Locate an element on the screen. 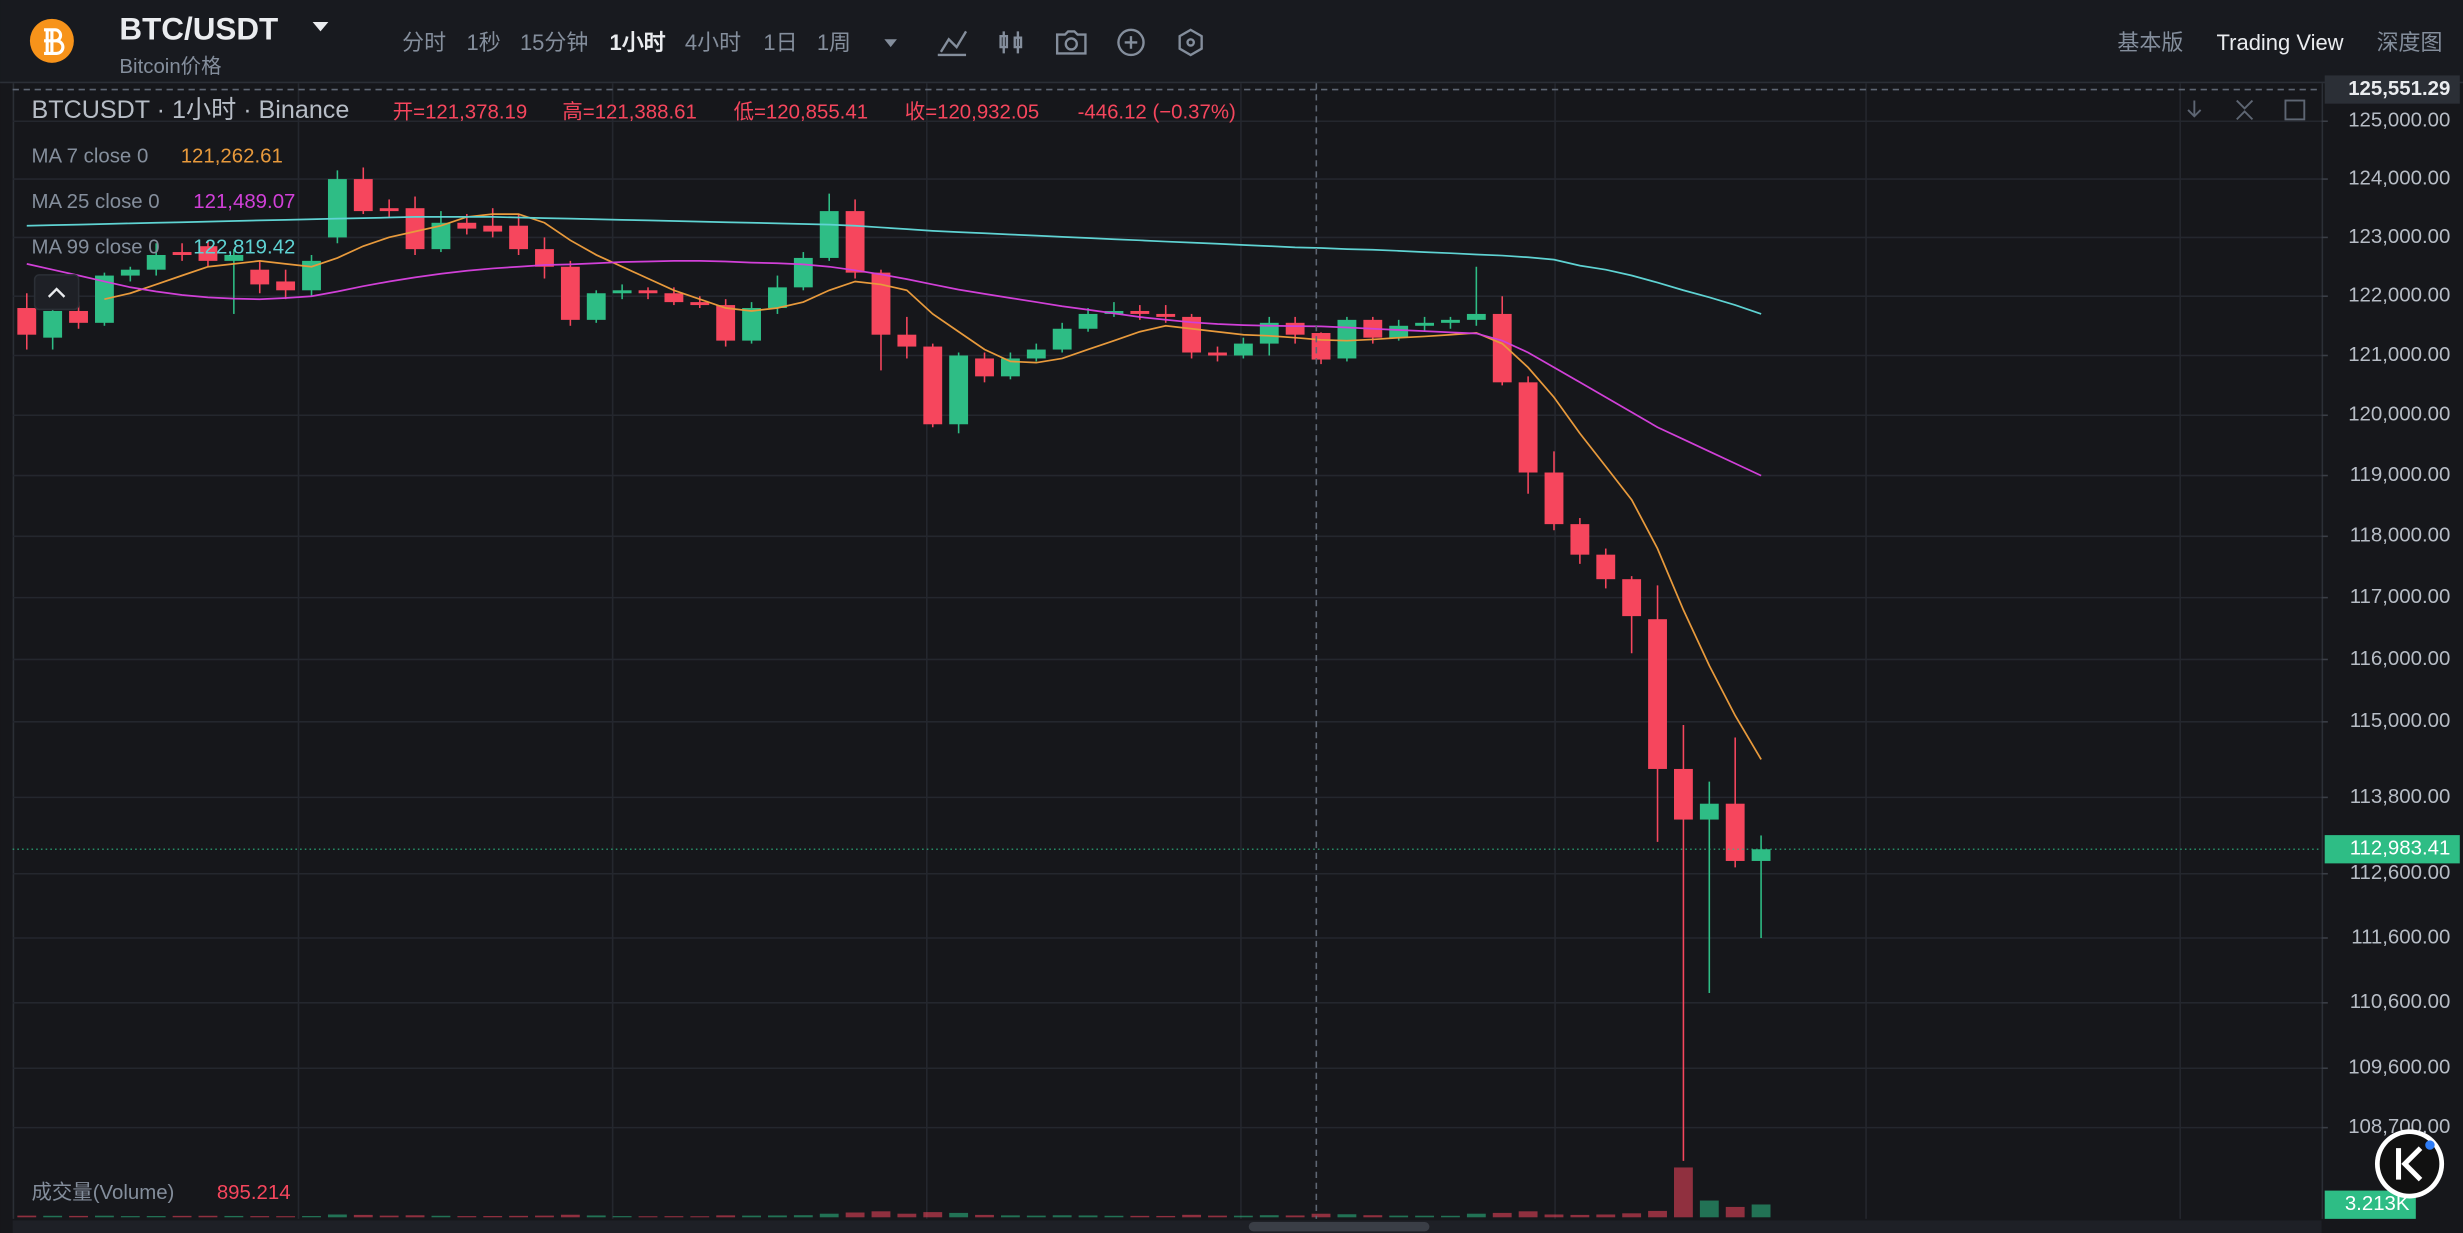 The width and height of the screenshot is (2463, 1233). volume-legend-name: 成交量(Volume) is located at coordinates (102, 1192).